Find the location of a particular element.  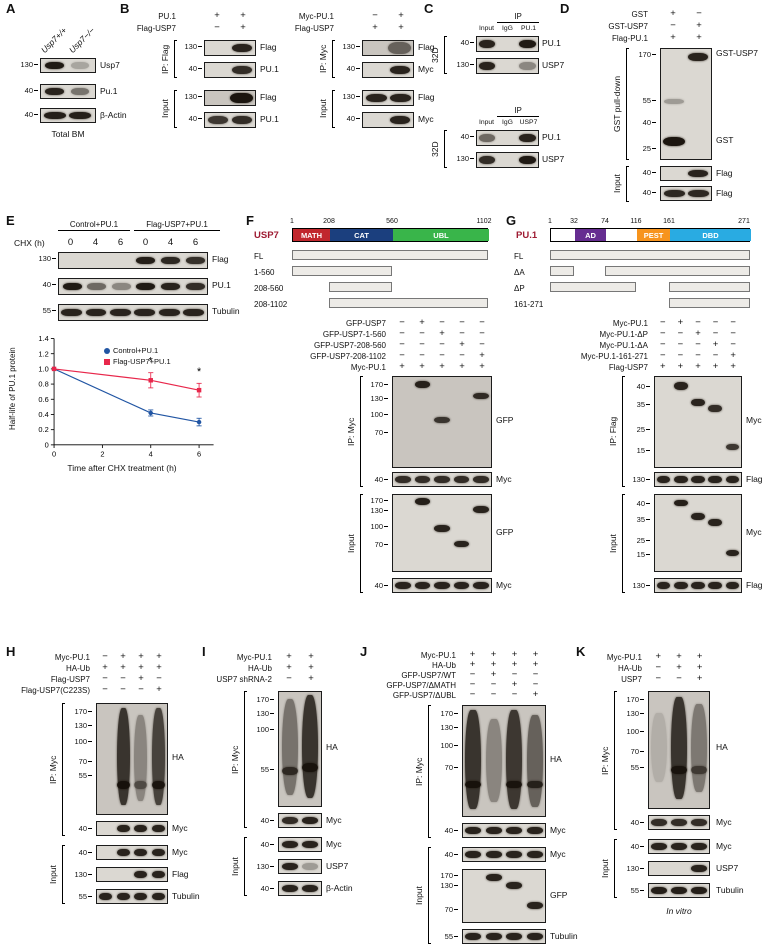

cell-line-label: 32D is located at coordinates (435, 55).